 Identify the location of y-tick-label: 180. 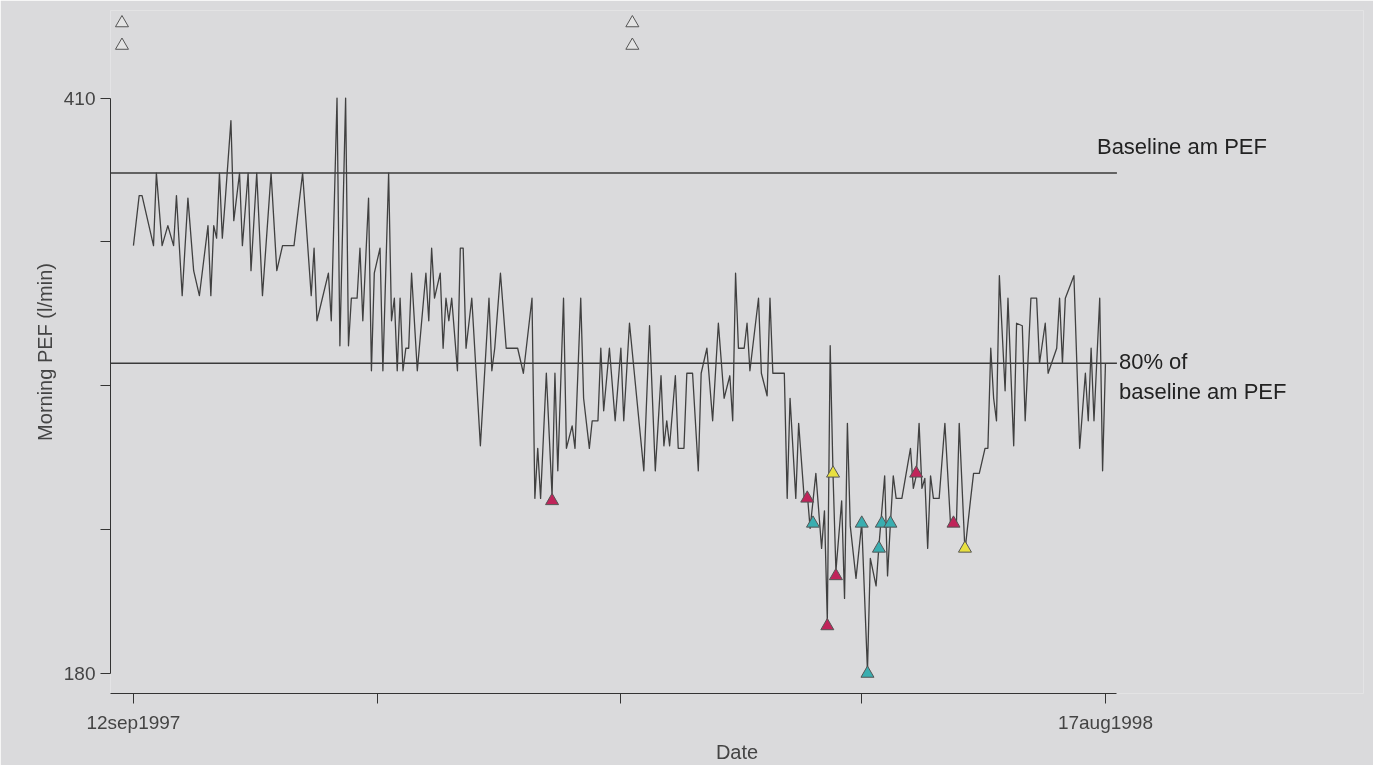
(79, 673).